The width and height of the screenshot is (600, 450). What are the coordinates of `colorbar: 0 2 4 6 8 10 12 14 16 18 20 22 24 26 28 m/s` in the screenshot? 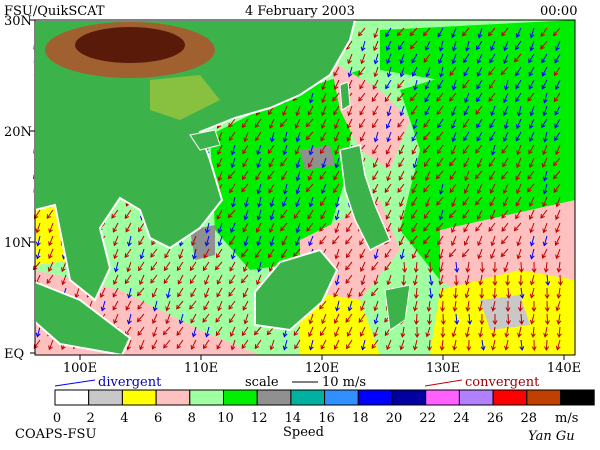 It's located at (324, 407).